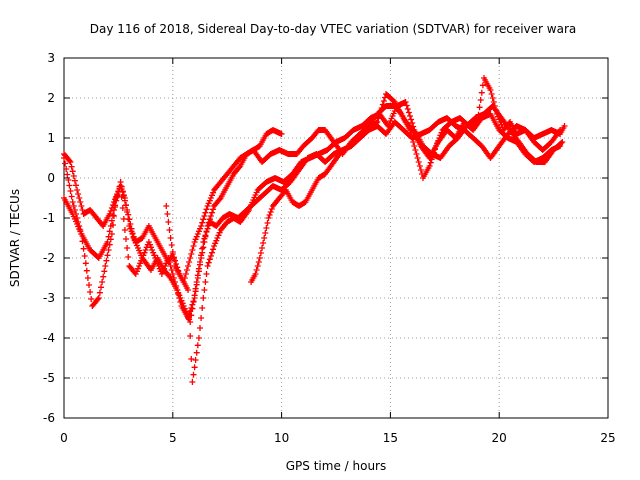  Describe the element at coordinates (51, 58) in the screenshot. I see `y-tick-label: 3` at that location.